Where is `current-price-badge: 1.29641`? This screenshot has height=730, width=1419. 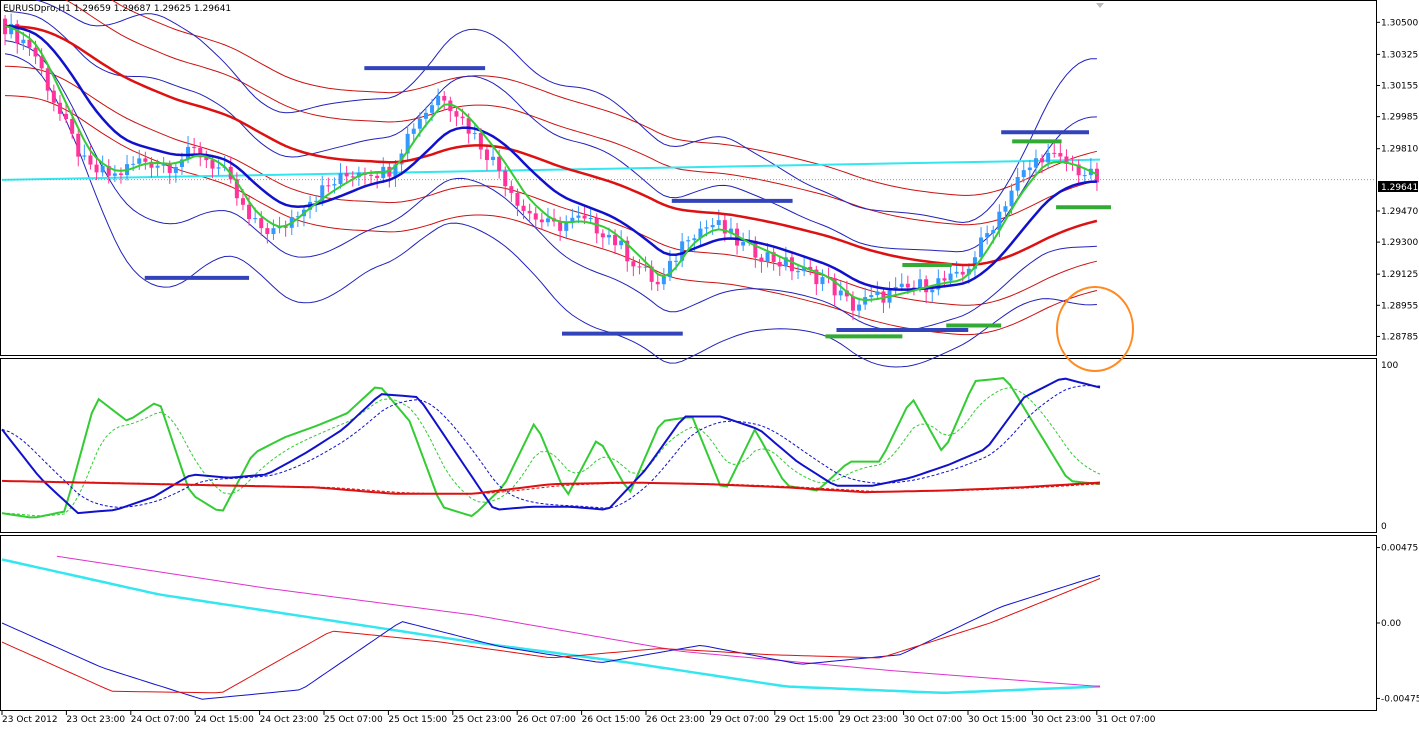 current-price-badge: 1.29641 is located at coordinates (1398, 187).